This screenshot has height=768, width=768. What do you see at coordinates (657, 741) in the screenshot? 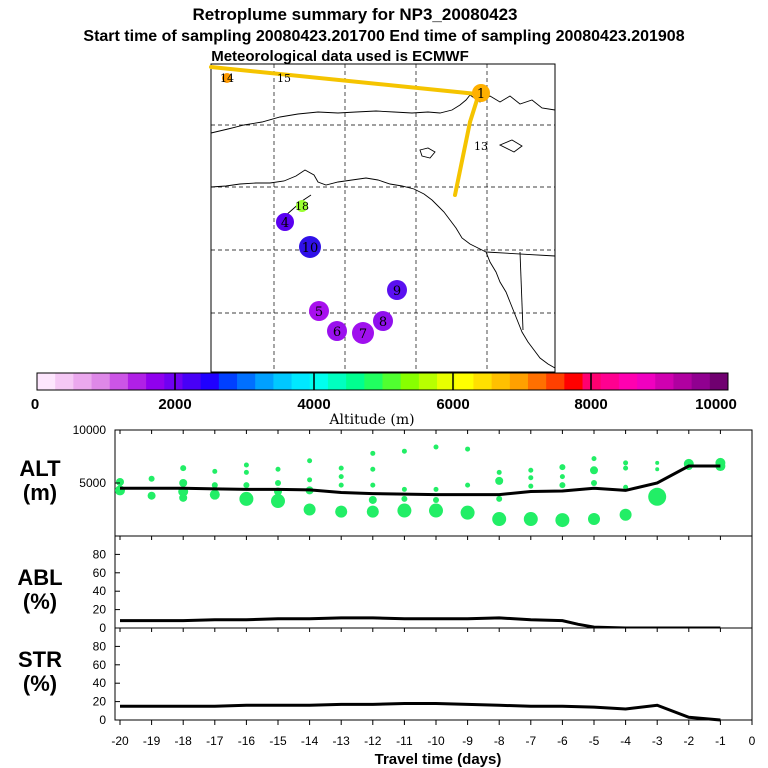
I see `x-tick--3: -3` at bounding box center [657, 741].